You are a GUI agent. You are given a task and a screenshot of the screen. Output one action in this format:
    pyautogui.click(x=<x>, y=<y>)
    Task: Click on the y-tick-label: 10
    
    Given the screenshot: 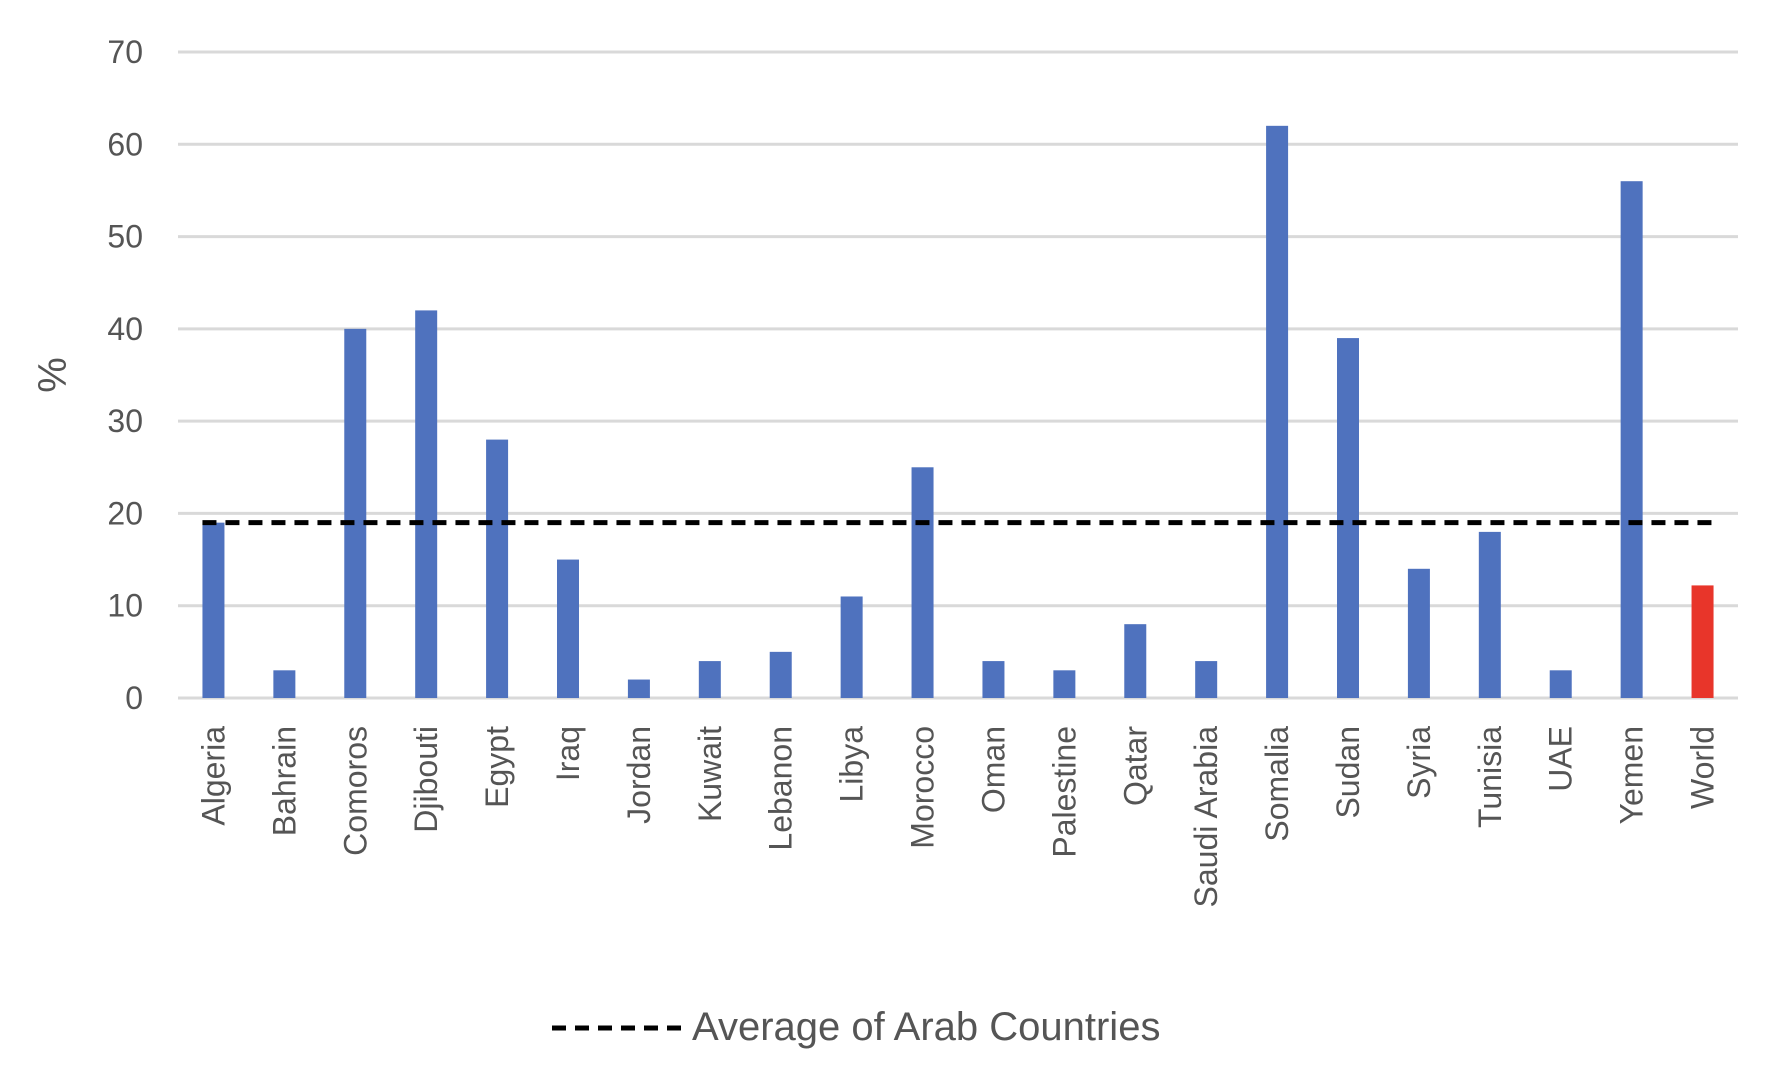 What is the action you would take?
    pyautogui.click(x=125, y=606)
    